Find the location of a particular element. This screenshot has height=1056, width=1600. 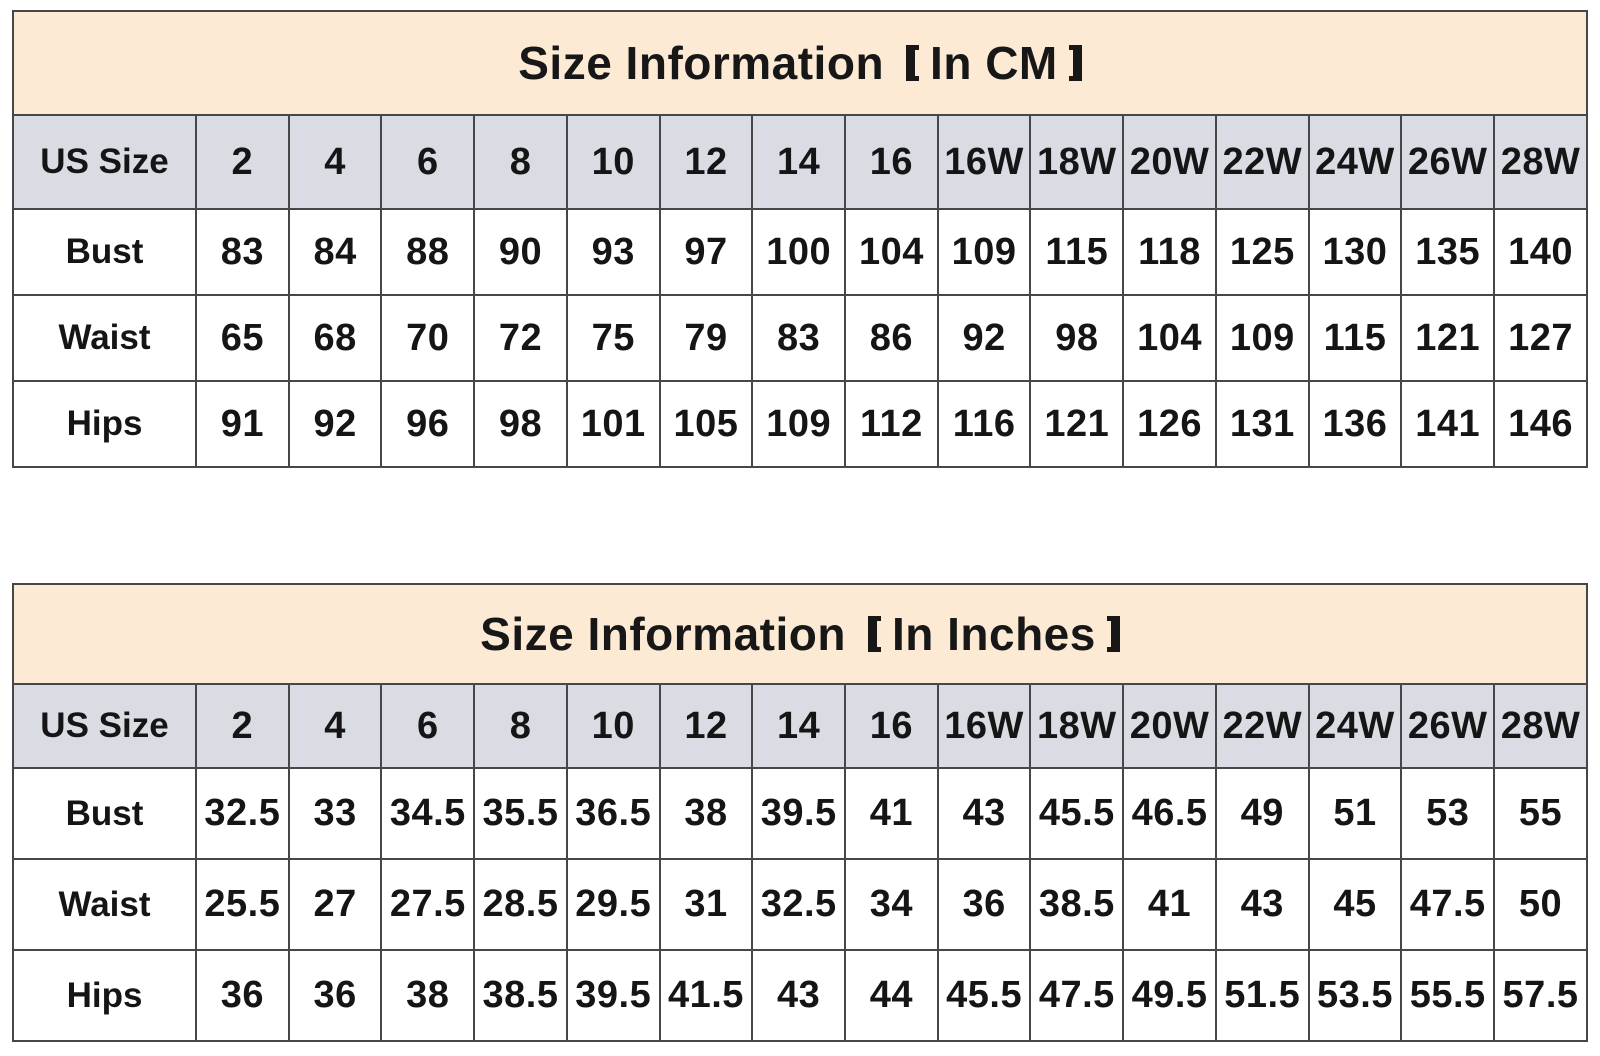

value-cell: 105 is located at coordinates (706, 424).